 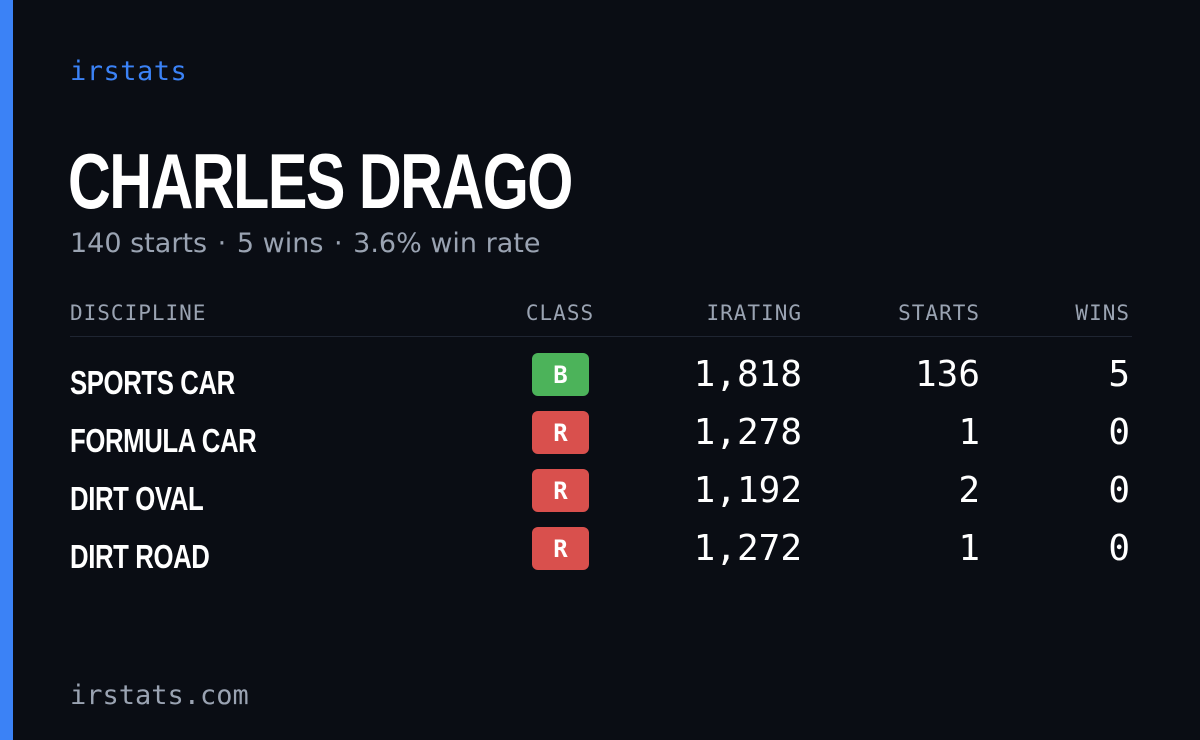 What do you see at coordinates (560, 374) in the screenshot?
I see `class-badge: B` at bounding box center [560, 374].